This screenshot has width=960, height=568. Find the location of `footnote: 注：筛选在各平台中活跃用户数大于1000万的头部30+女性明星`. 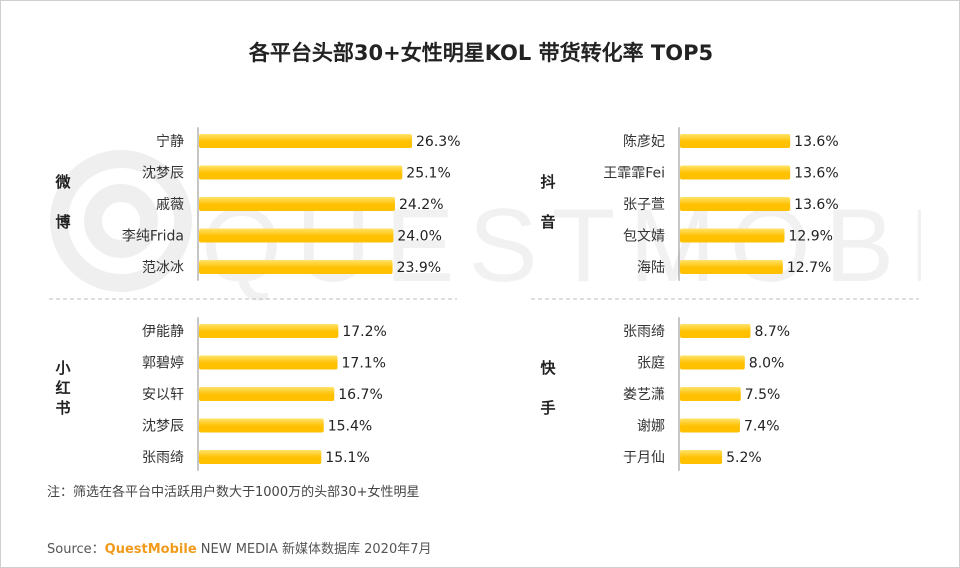

footnote: 注：筛选在各平台中活跃用户数大于1000万的头部30+女性明星 is located at coordinates (233, 492).